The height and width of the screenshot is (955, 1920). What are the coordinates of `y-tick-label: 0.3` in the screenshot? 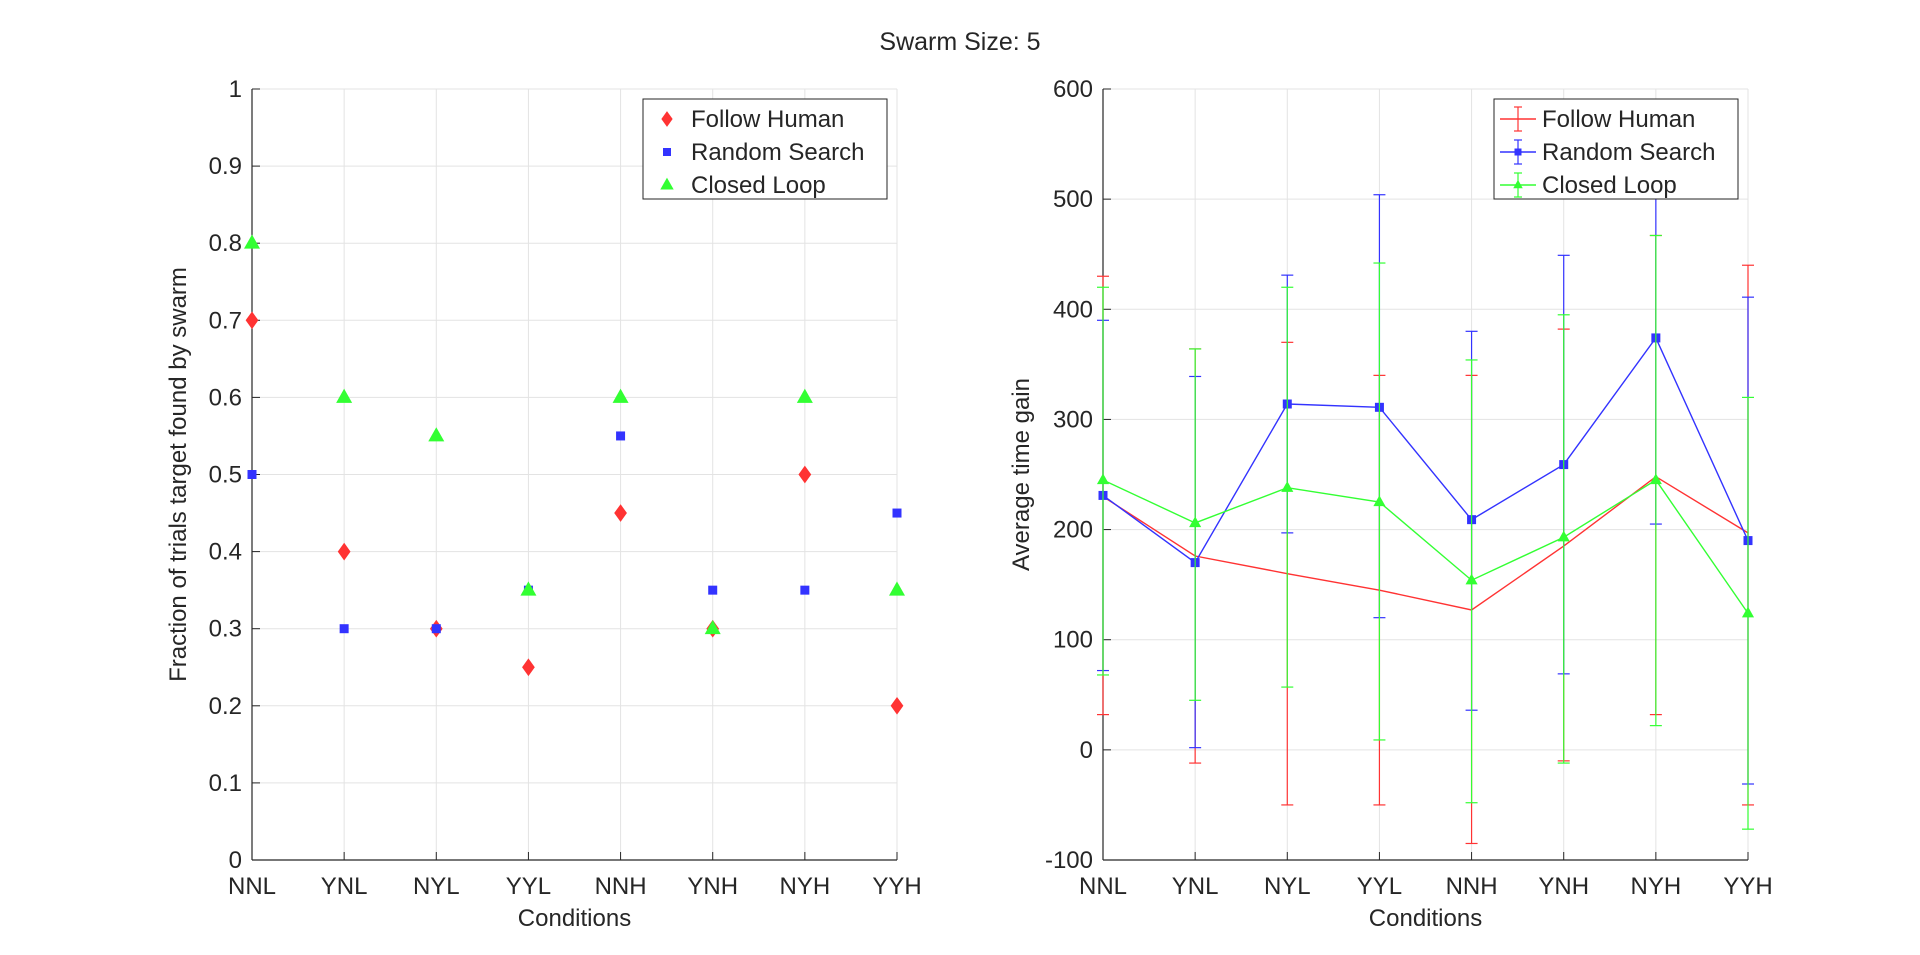 It's located at (225, 629).